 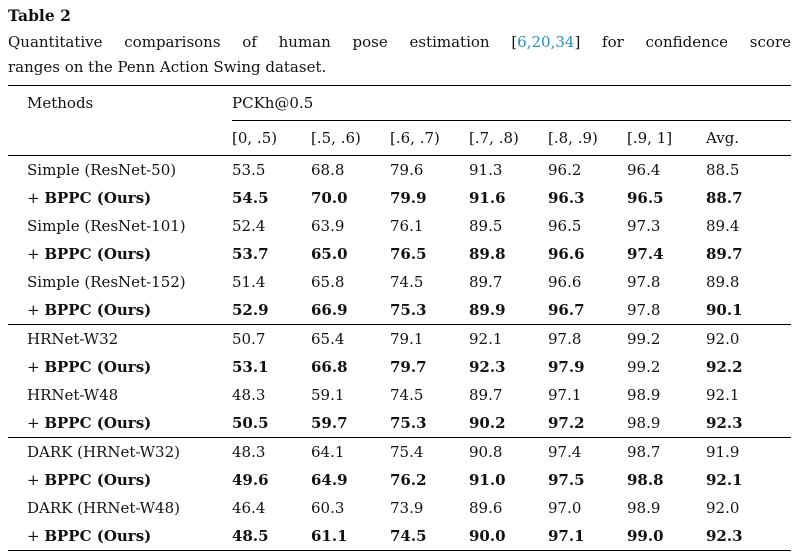 What do you see at coordinates (407, 395) in the screenshot?
I see `value-cell: 74.5` at bounding box center [407, 395].